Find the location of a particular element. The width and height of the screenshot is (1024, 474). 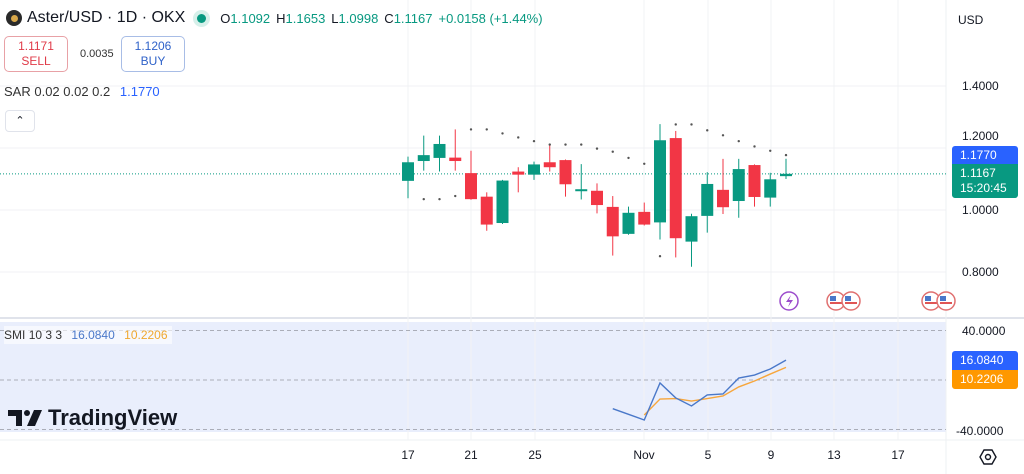

chevron-up-icon: ⌃ is located at coordinates (20, 121).